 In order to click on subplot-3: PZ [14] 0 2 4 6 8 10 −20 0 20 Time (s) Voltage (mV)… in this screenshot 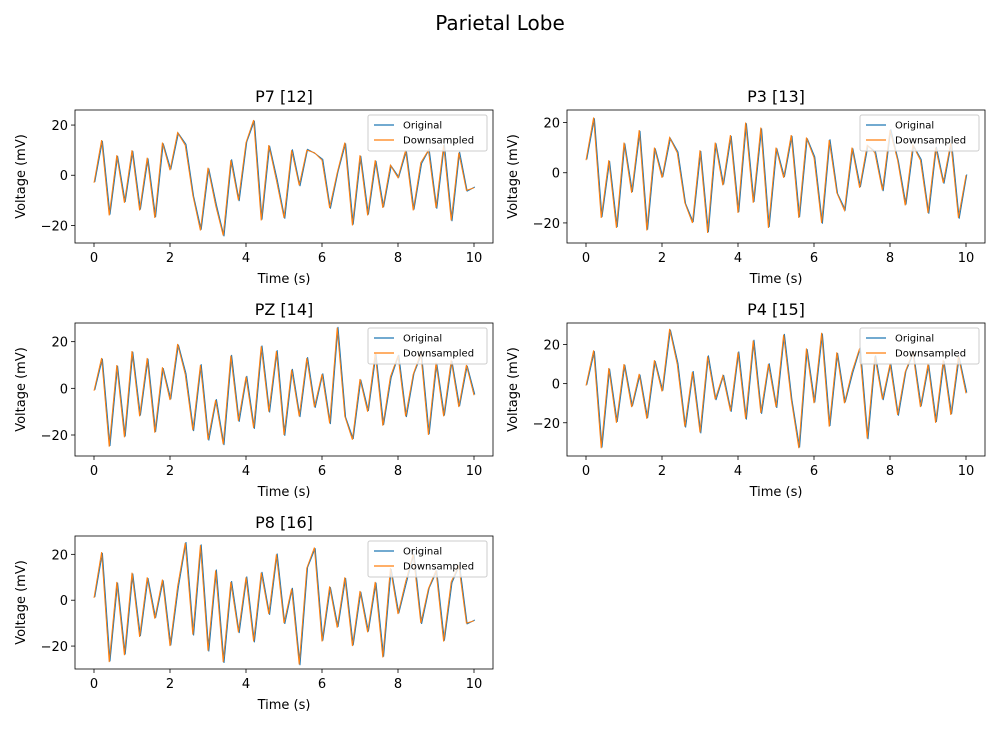, I will do `click(254, 400)`.